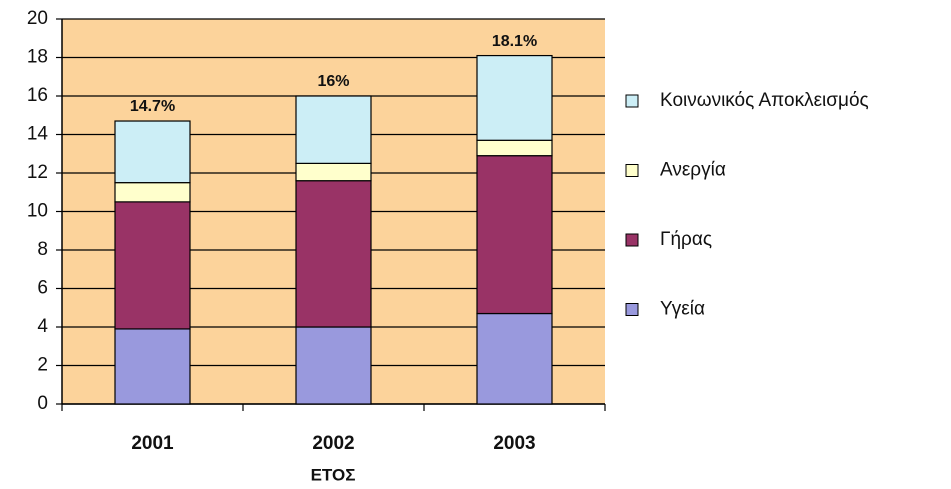 The height and width of the screenshot is (489, 951). What do you see at coordinates (514, 41) in the screenshot?
I see `total-label: 18.1%` at bounding box center [514, 41].